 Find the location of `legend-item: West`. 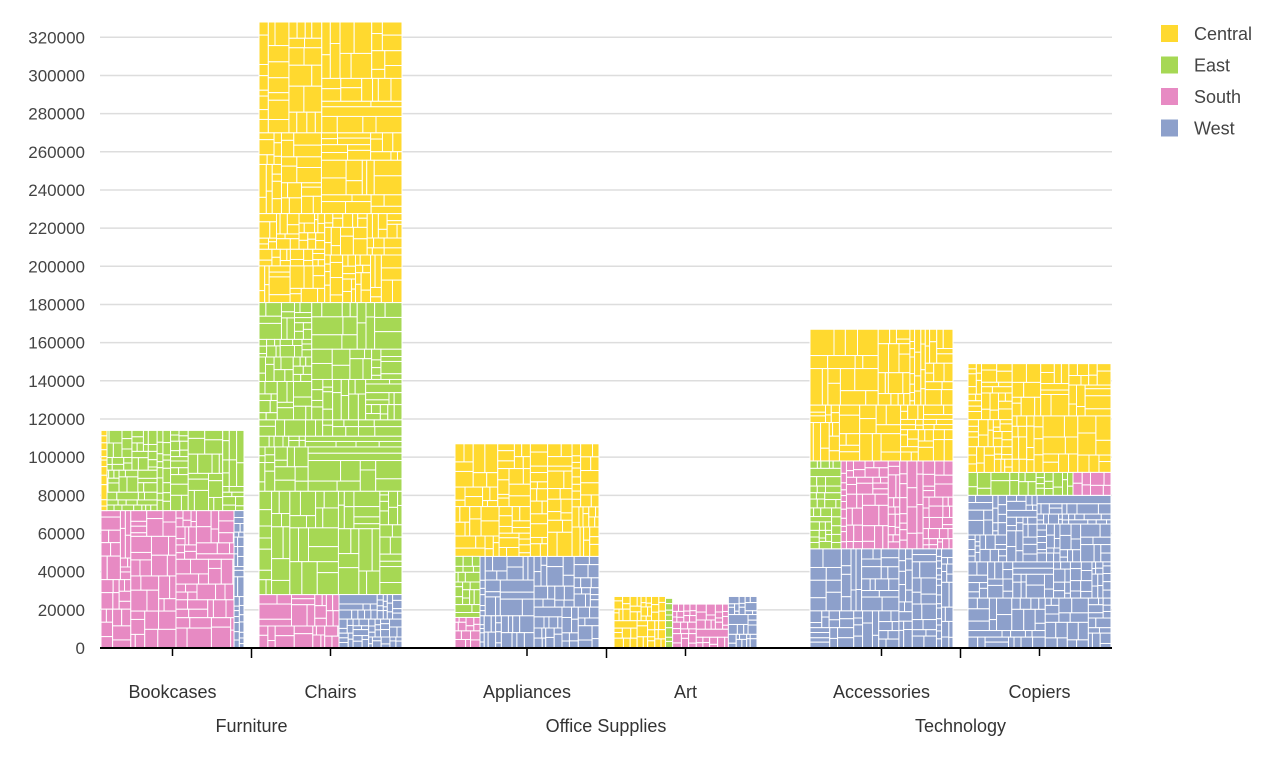

legend-item: West is located at coordinates (1198, 129).